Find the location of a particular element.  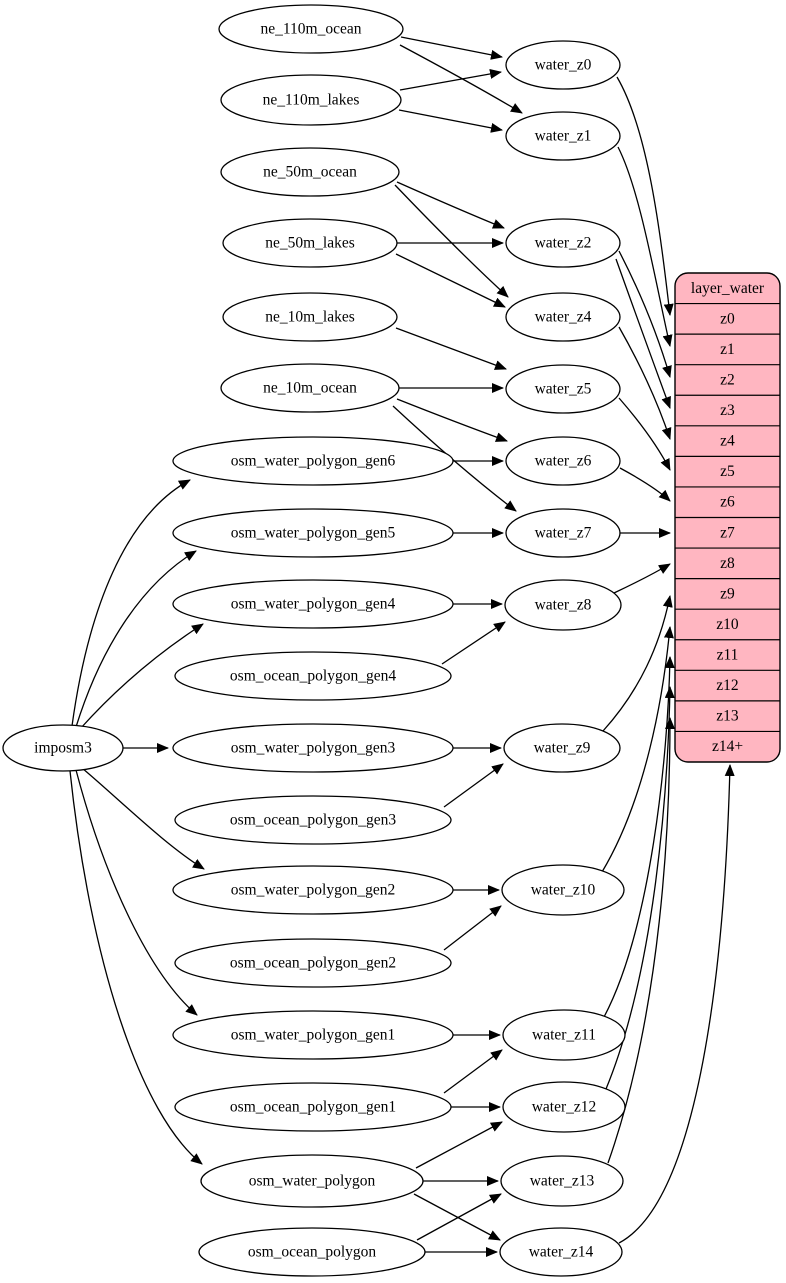

ne_110m_ocean-shape is located at coordinates (311, 29).